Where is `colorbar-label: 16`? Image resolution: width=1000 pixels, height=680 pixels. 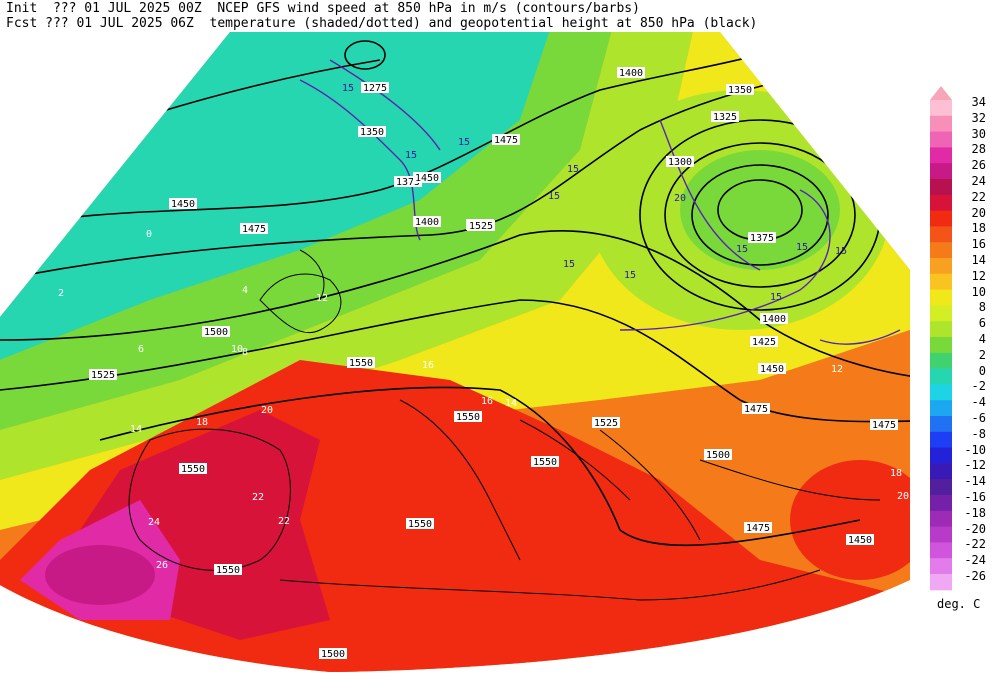
colorbar-label: 16 is located at coordinates (978, 244).